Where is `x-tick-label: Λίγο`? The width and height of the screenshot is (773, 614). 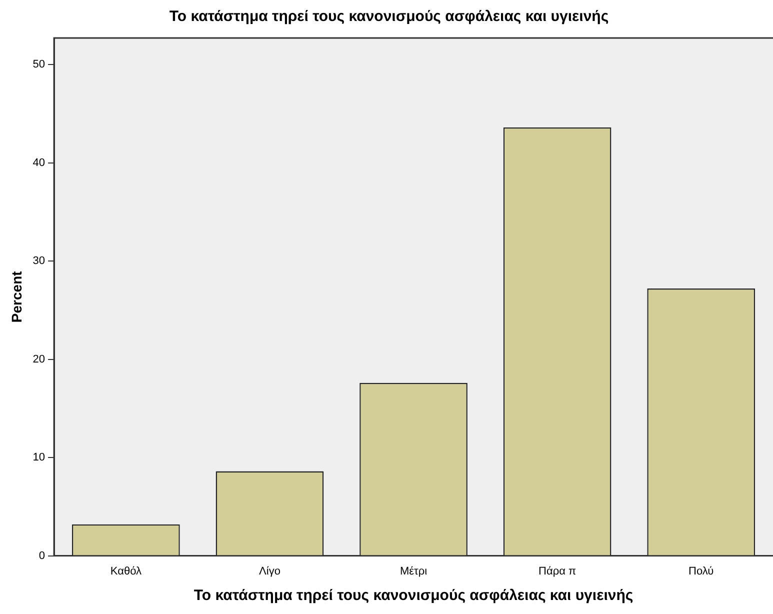
x-tick-label: Λίγο is located at coordinates (269, 571).